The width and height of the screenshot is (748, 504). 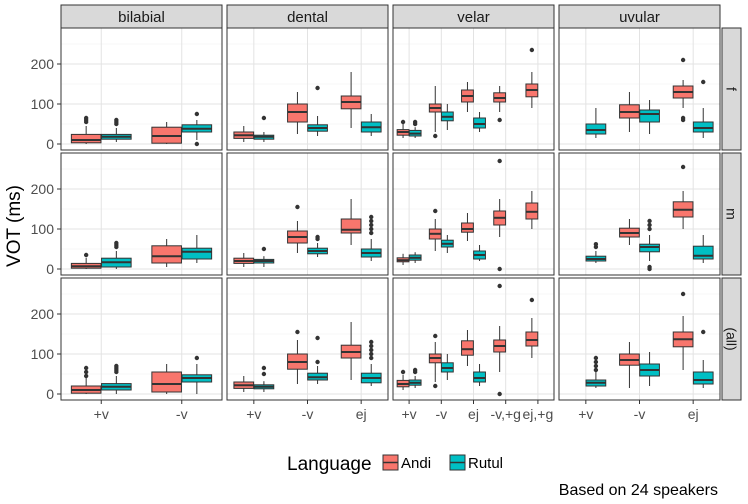 What do you see at coordinates (395, 464) in the screenshot?
I see `legend: Language Andi Rutul` at bounding box center [395, 464].